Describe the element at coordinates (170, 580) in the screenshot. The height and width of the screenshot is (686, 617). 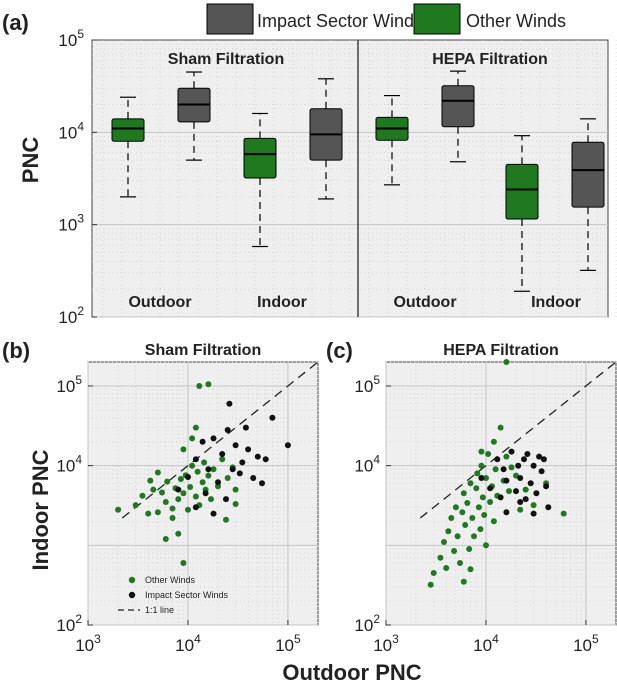
I see `legend-other-text: Other Winds` at that location.